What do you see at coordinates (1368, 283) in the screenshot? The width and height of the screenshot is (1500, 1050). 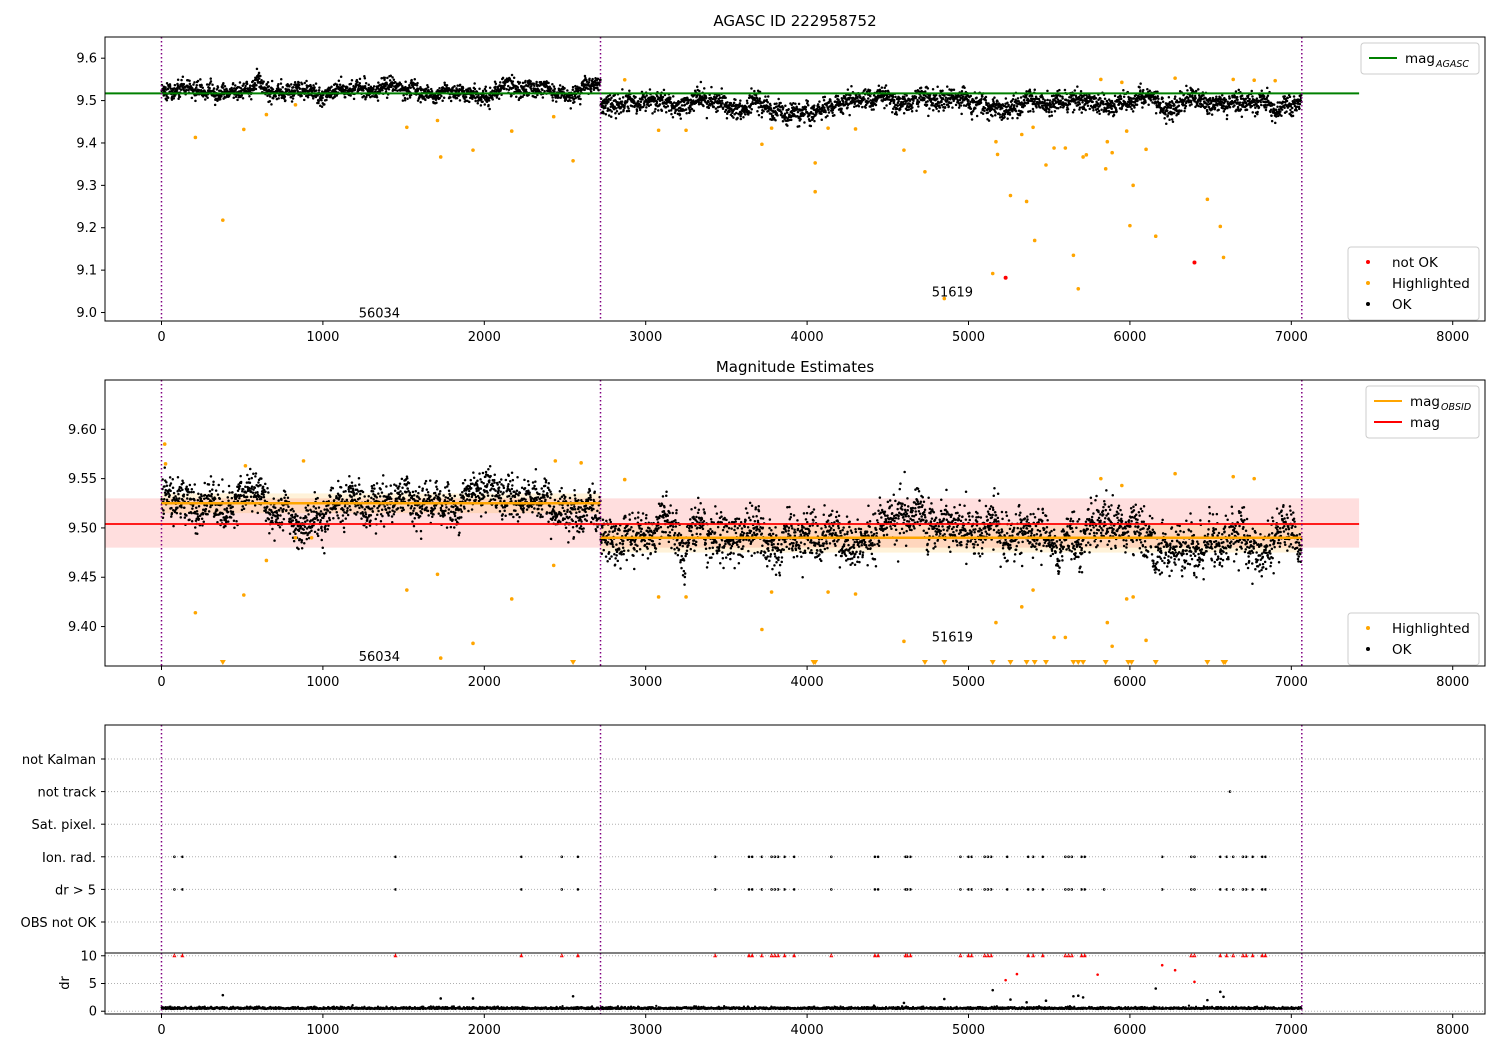 I see `legend-dot-swatch` at bounding box center [1368, 283].